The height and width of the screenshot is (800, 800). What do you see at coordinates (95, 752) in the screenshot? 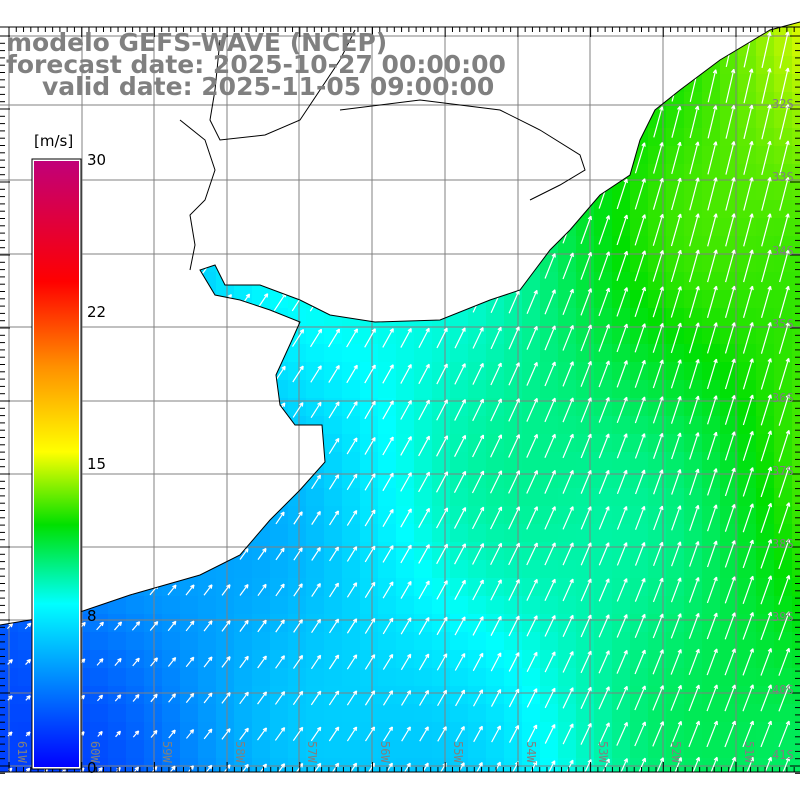
I see `lon-label: 60W` at bounding box center [95, 752].